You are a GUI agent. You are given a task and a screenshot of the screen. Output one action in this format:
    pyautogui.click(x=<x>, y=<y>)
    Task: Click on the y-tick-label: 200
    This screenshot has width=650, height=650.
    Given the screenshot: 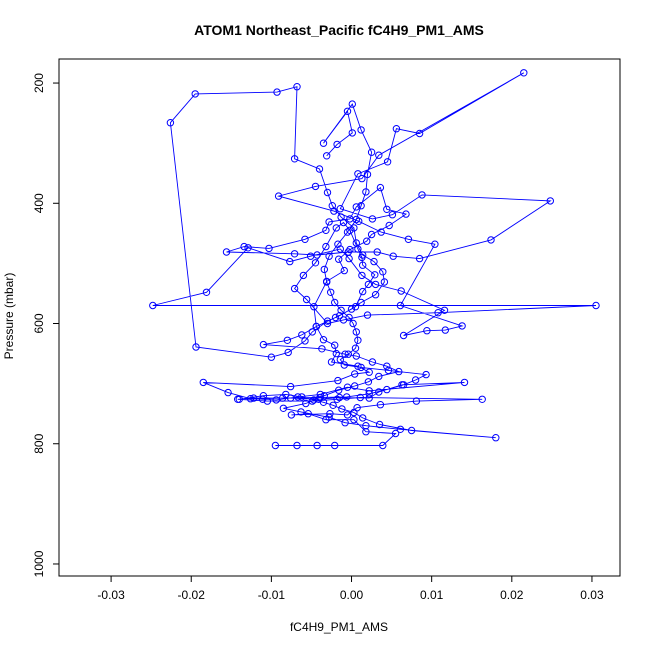 What is the action you would take?
    pyautogui.click(x=39, y=83)
    